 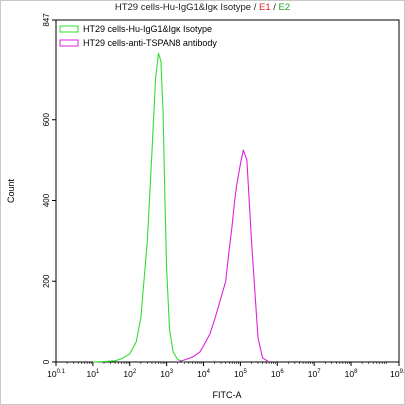 I want to click on gate-e1-label: E1, so click(x=264, y=7).